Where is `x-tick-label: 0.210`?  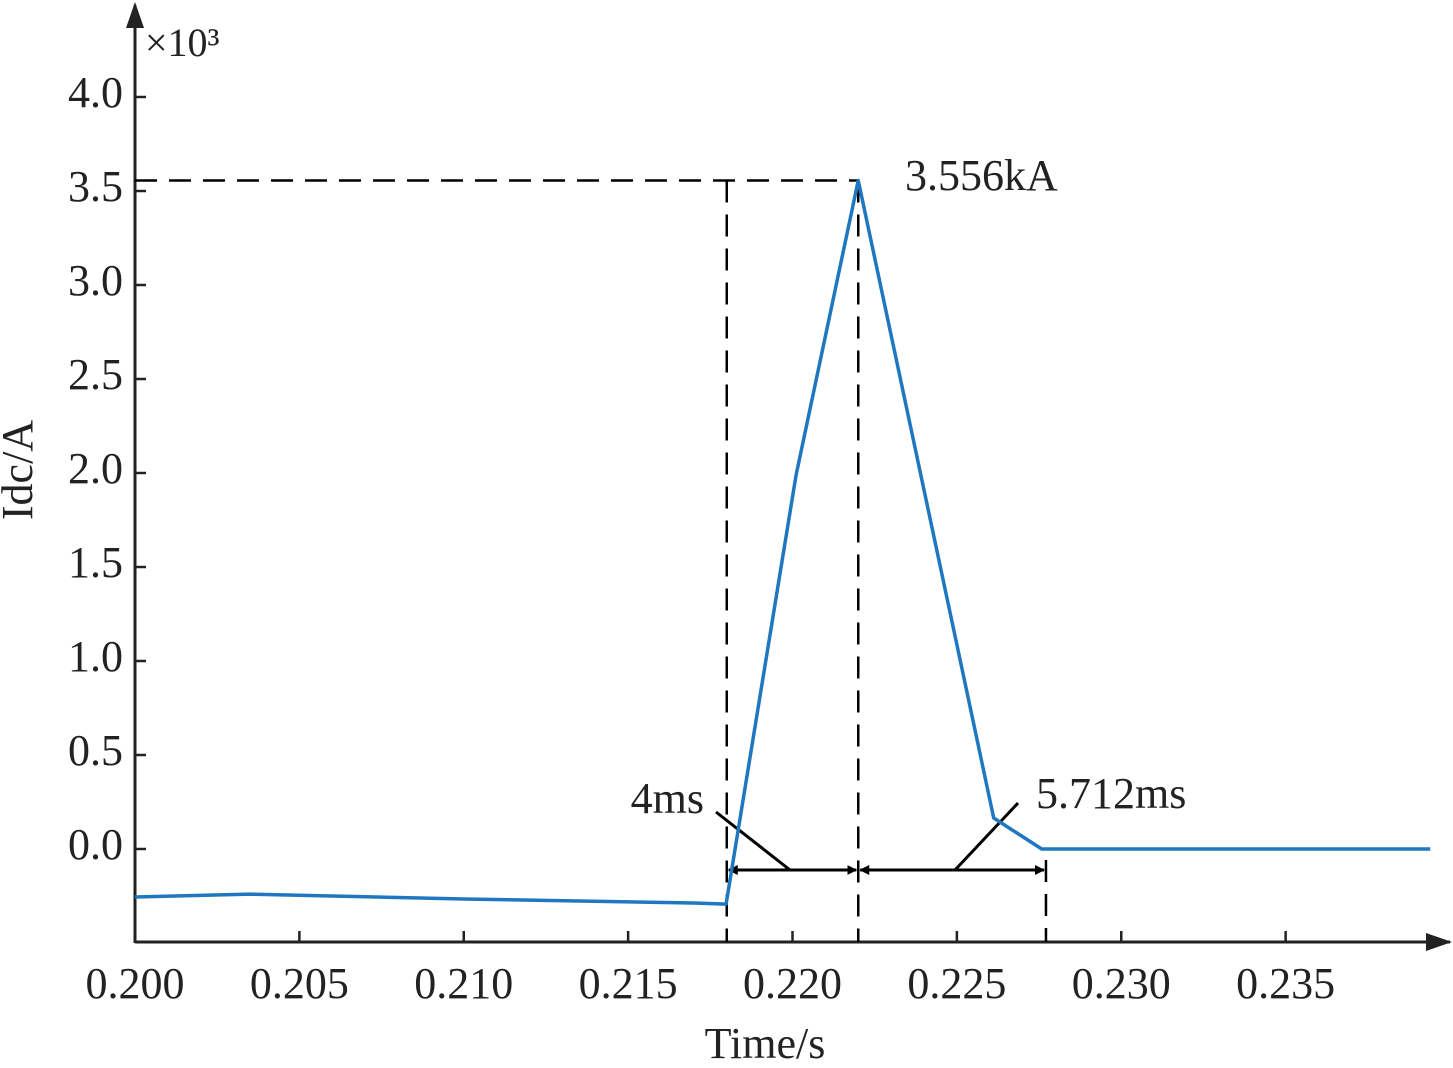 x-tick-label: 0.210 is located at coordinates (463, 983).